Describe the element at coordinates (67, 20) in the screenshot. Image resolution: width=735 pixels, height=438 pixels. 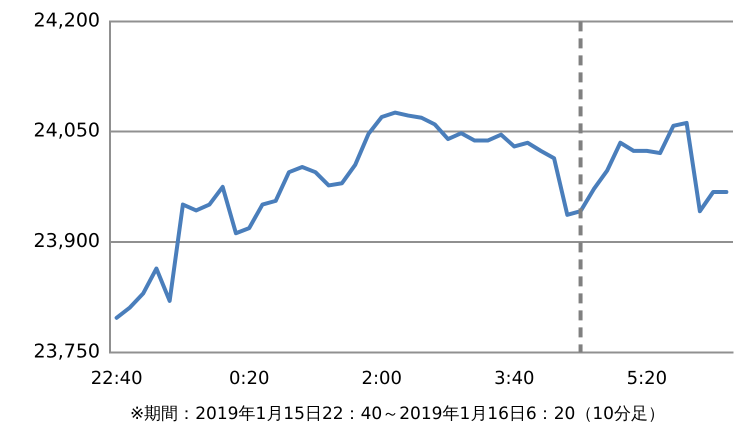
I see `y-tick-label: 24,200` at that location.